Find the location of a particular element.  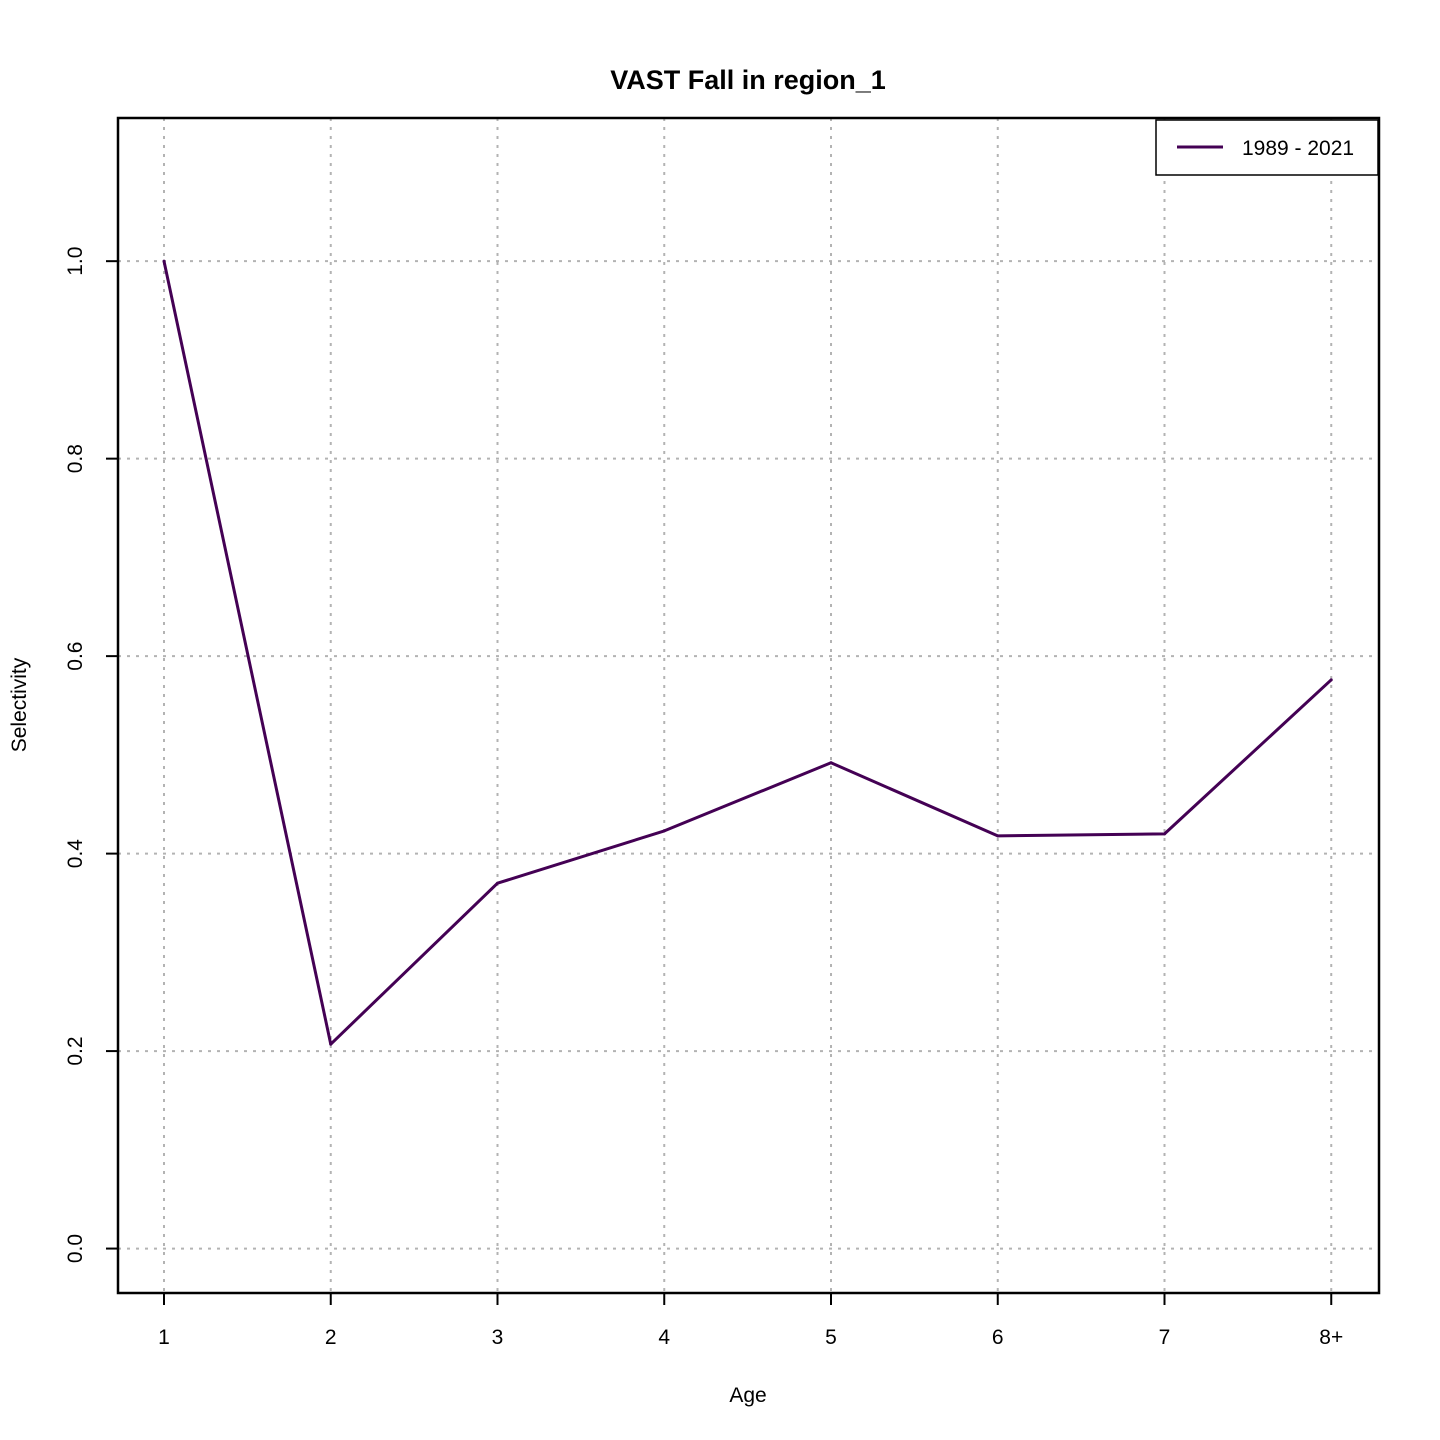

legend-entry-label: 1989 - 2021 is located at coordinates (1298, 148).